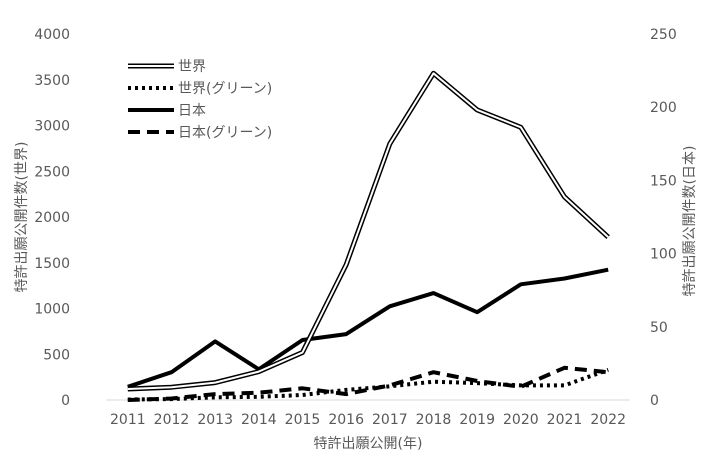 This screenshot has height=466, width=716. Describe the element at coordinates (303, 420) in the screenshot. I see `x-axis-tick-label: 2015` at that location.